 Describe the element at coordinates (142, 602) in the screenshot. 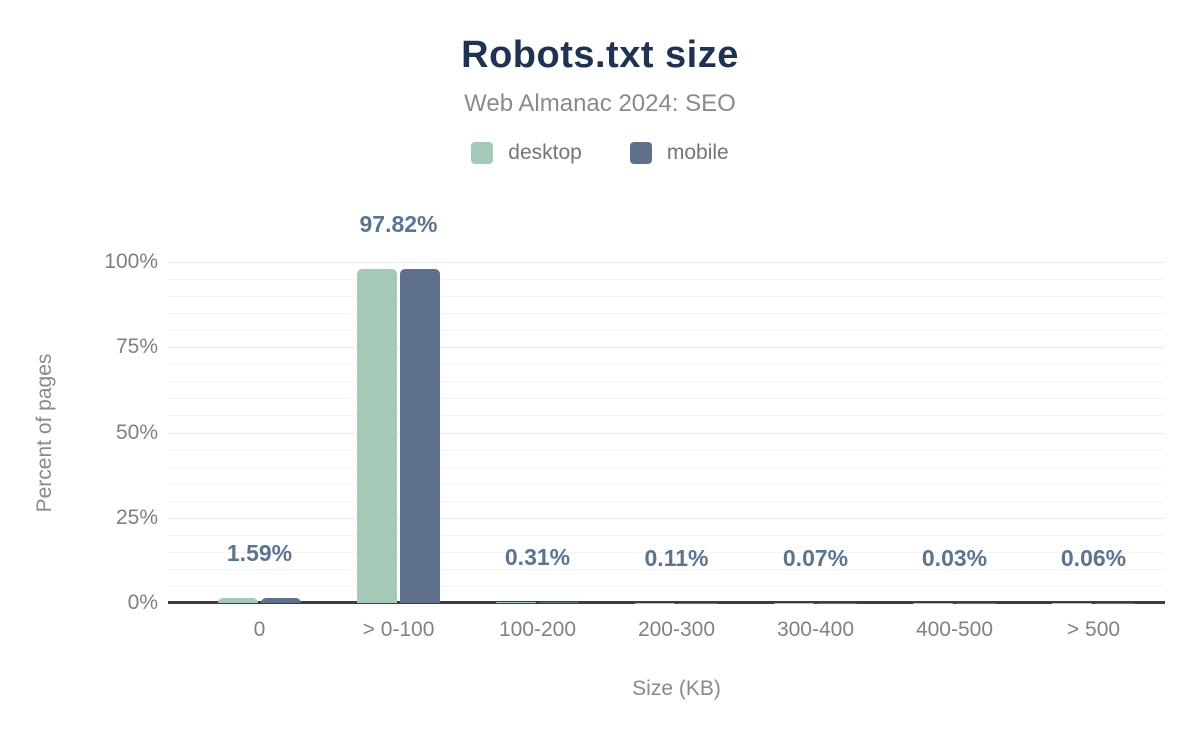

I see `y-tick-label: 0%` at that location.